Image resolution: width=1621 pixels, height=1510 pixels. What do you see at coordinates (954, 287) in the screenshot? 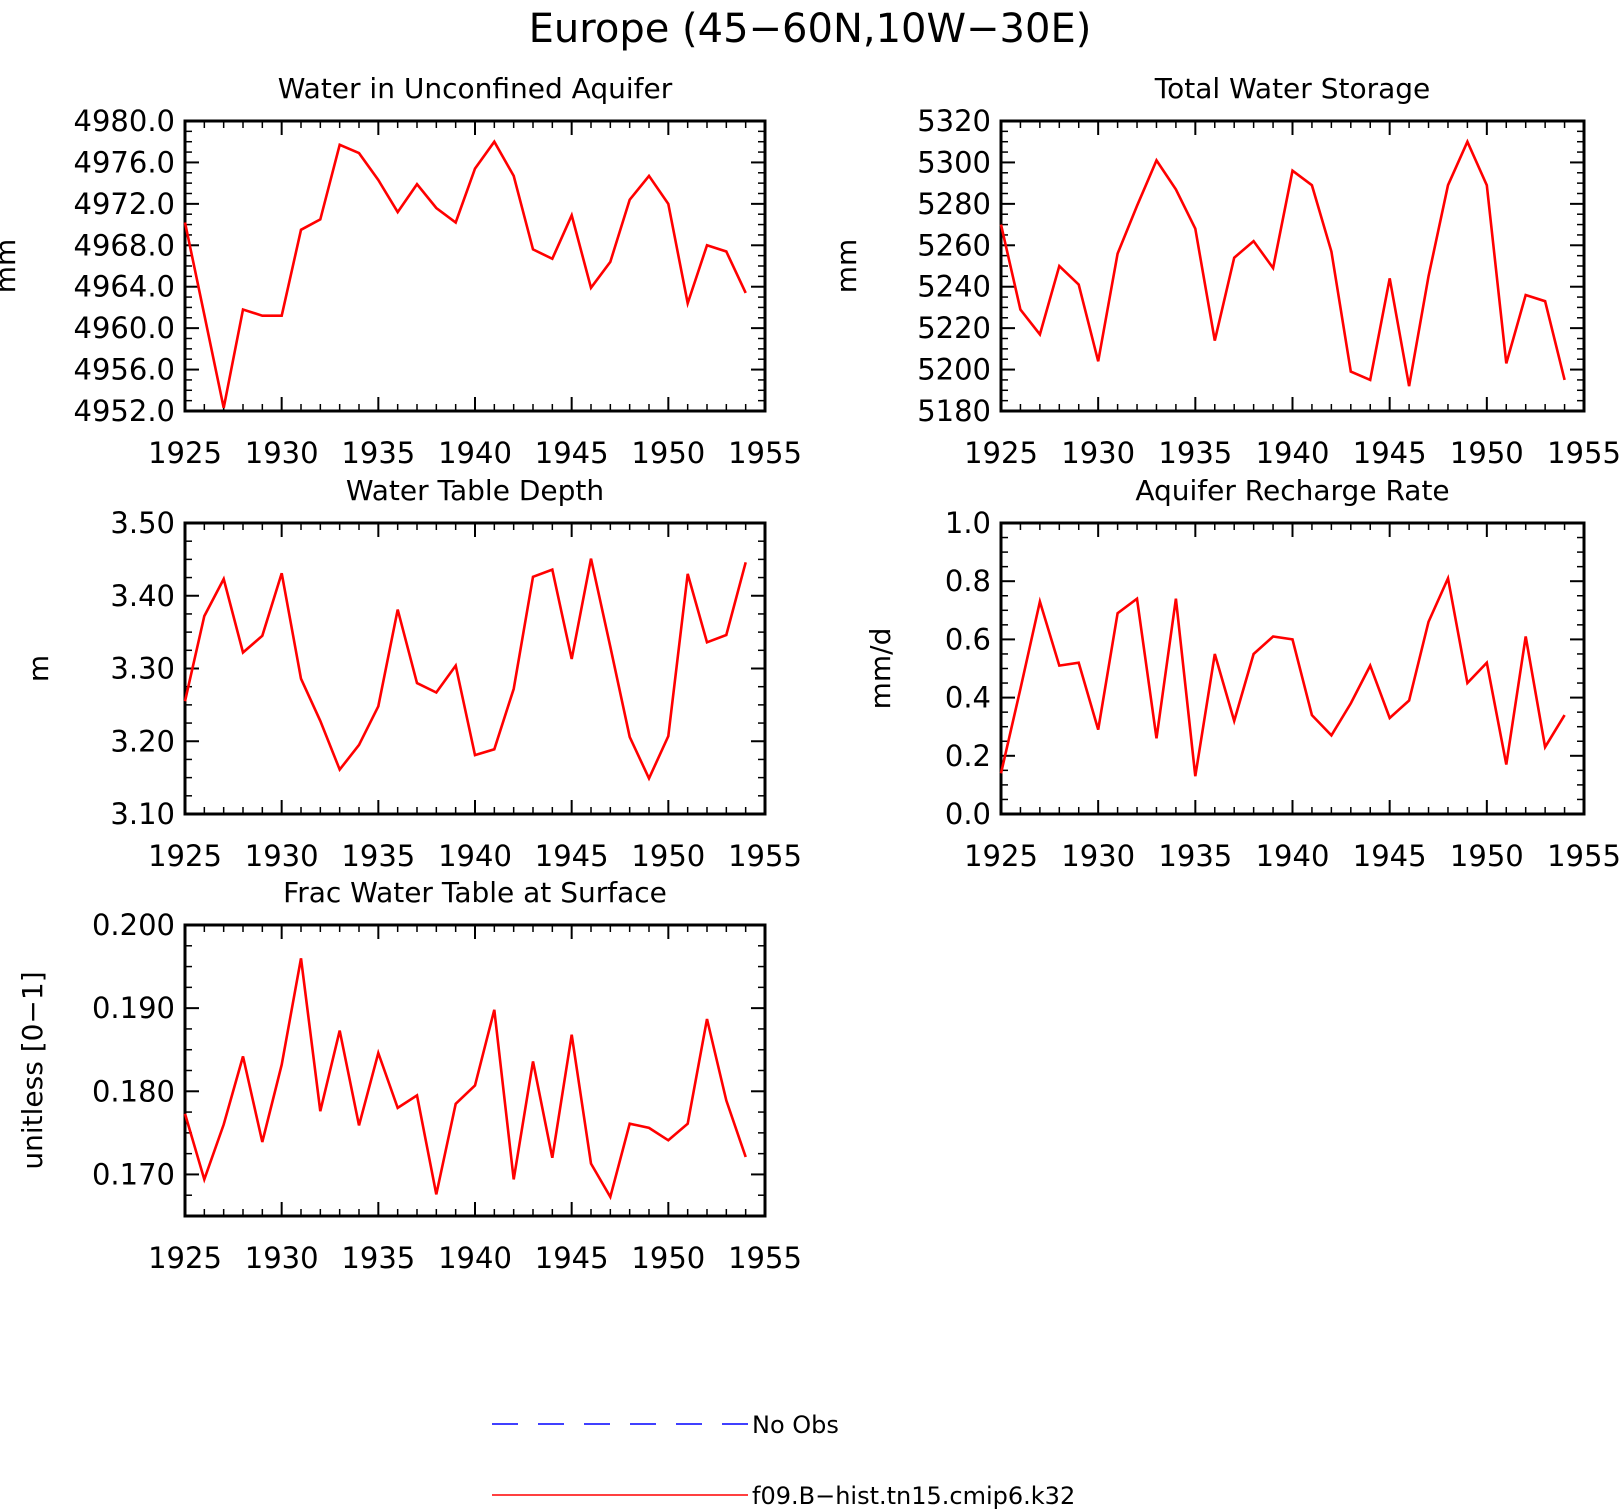
I see `y-tick-label: 5240` at bounding box center [954, 287].